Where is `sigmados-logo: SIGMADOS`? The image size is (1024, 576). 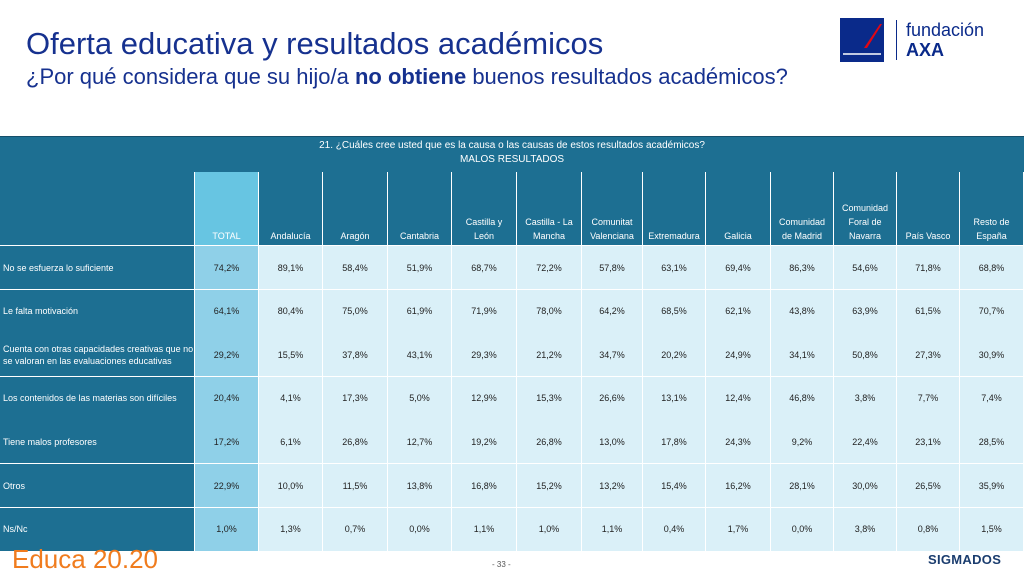
sigmados-logo: SIGMADOS is located at coordinates (965, 559).